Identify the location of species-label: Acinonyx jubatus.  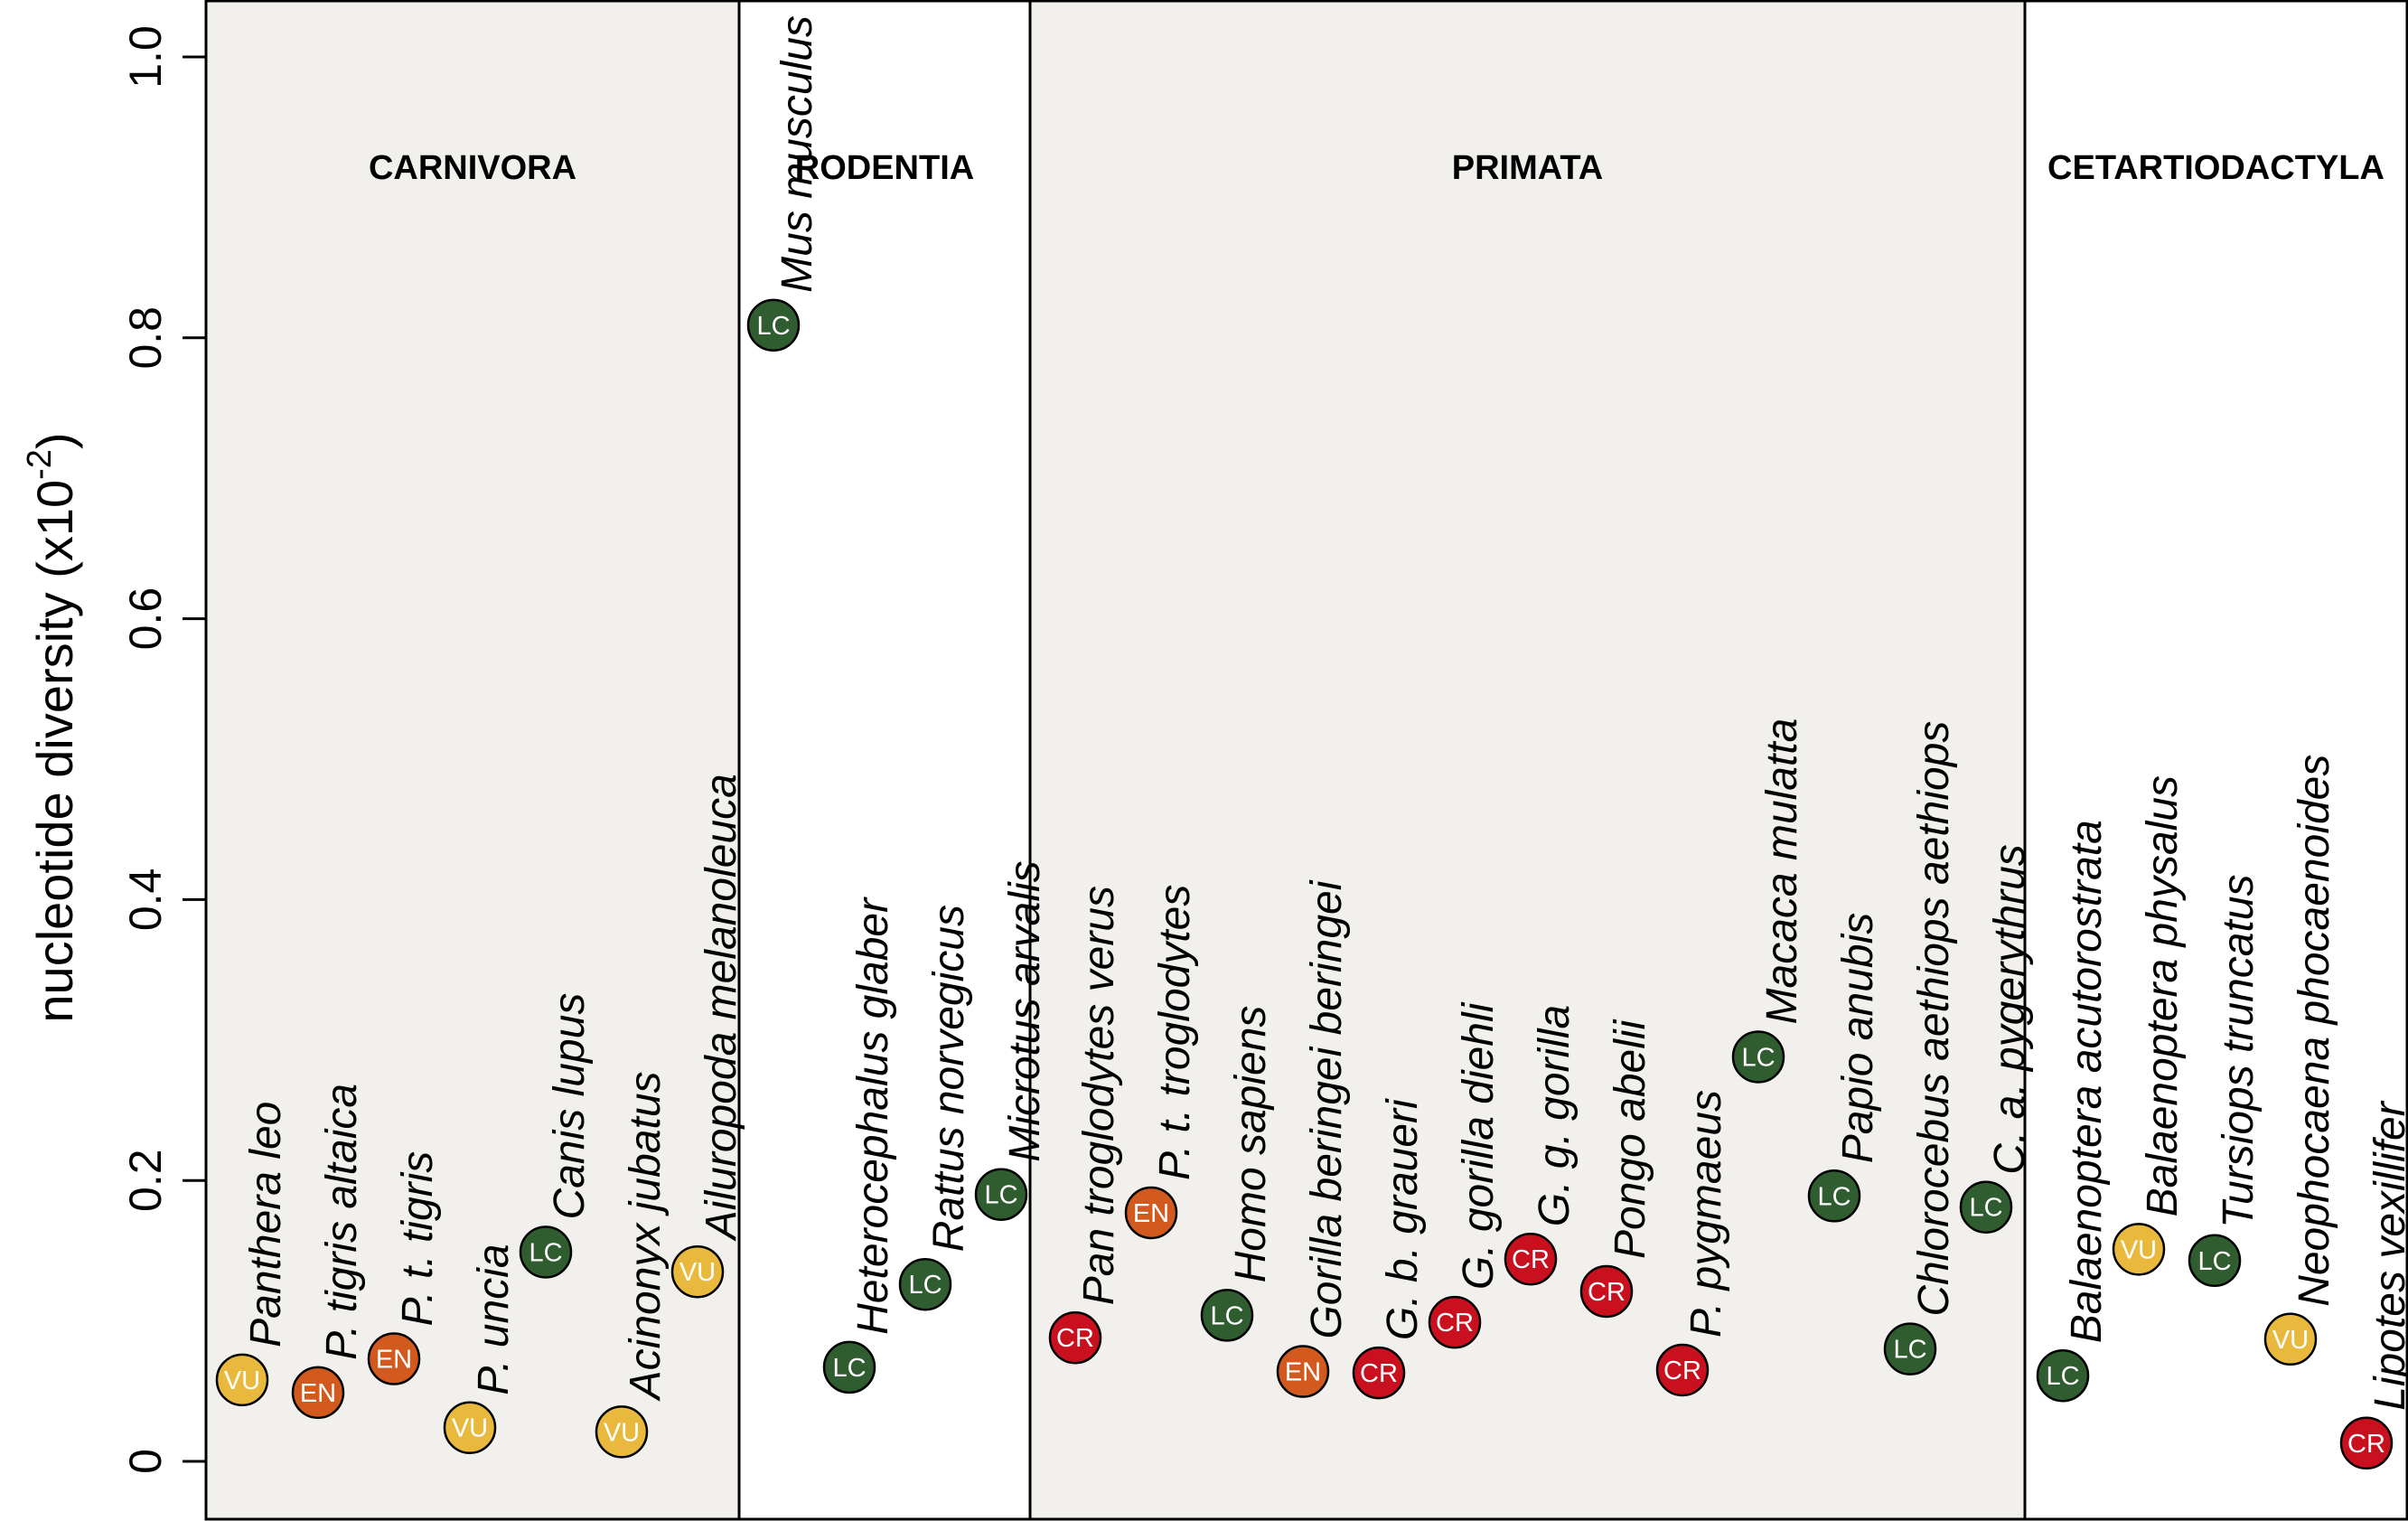
(646, 1237).